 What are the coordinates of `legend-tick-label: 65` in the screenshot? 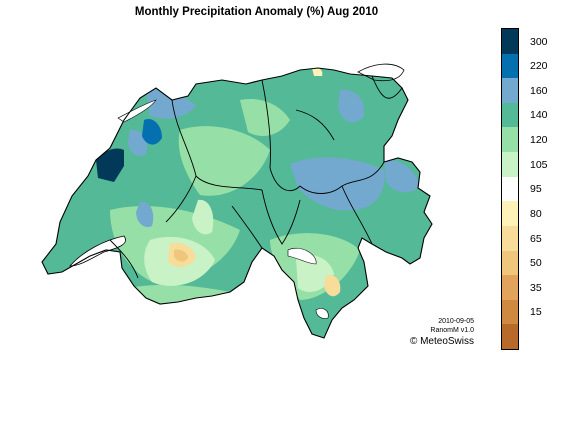 It's located at (536, 238).